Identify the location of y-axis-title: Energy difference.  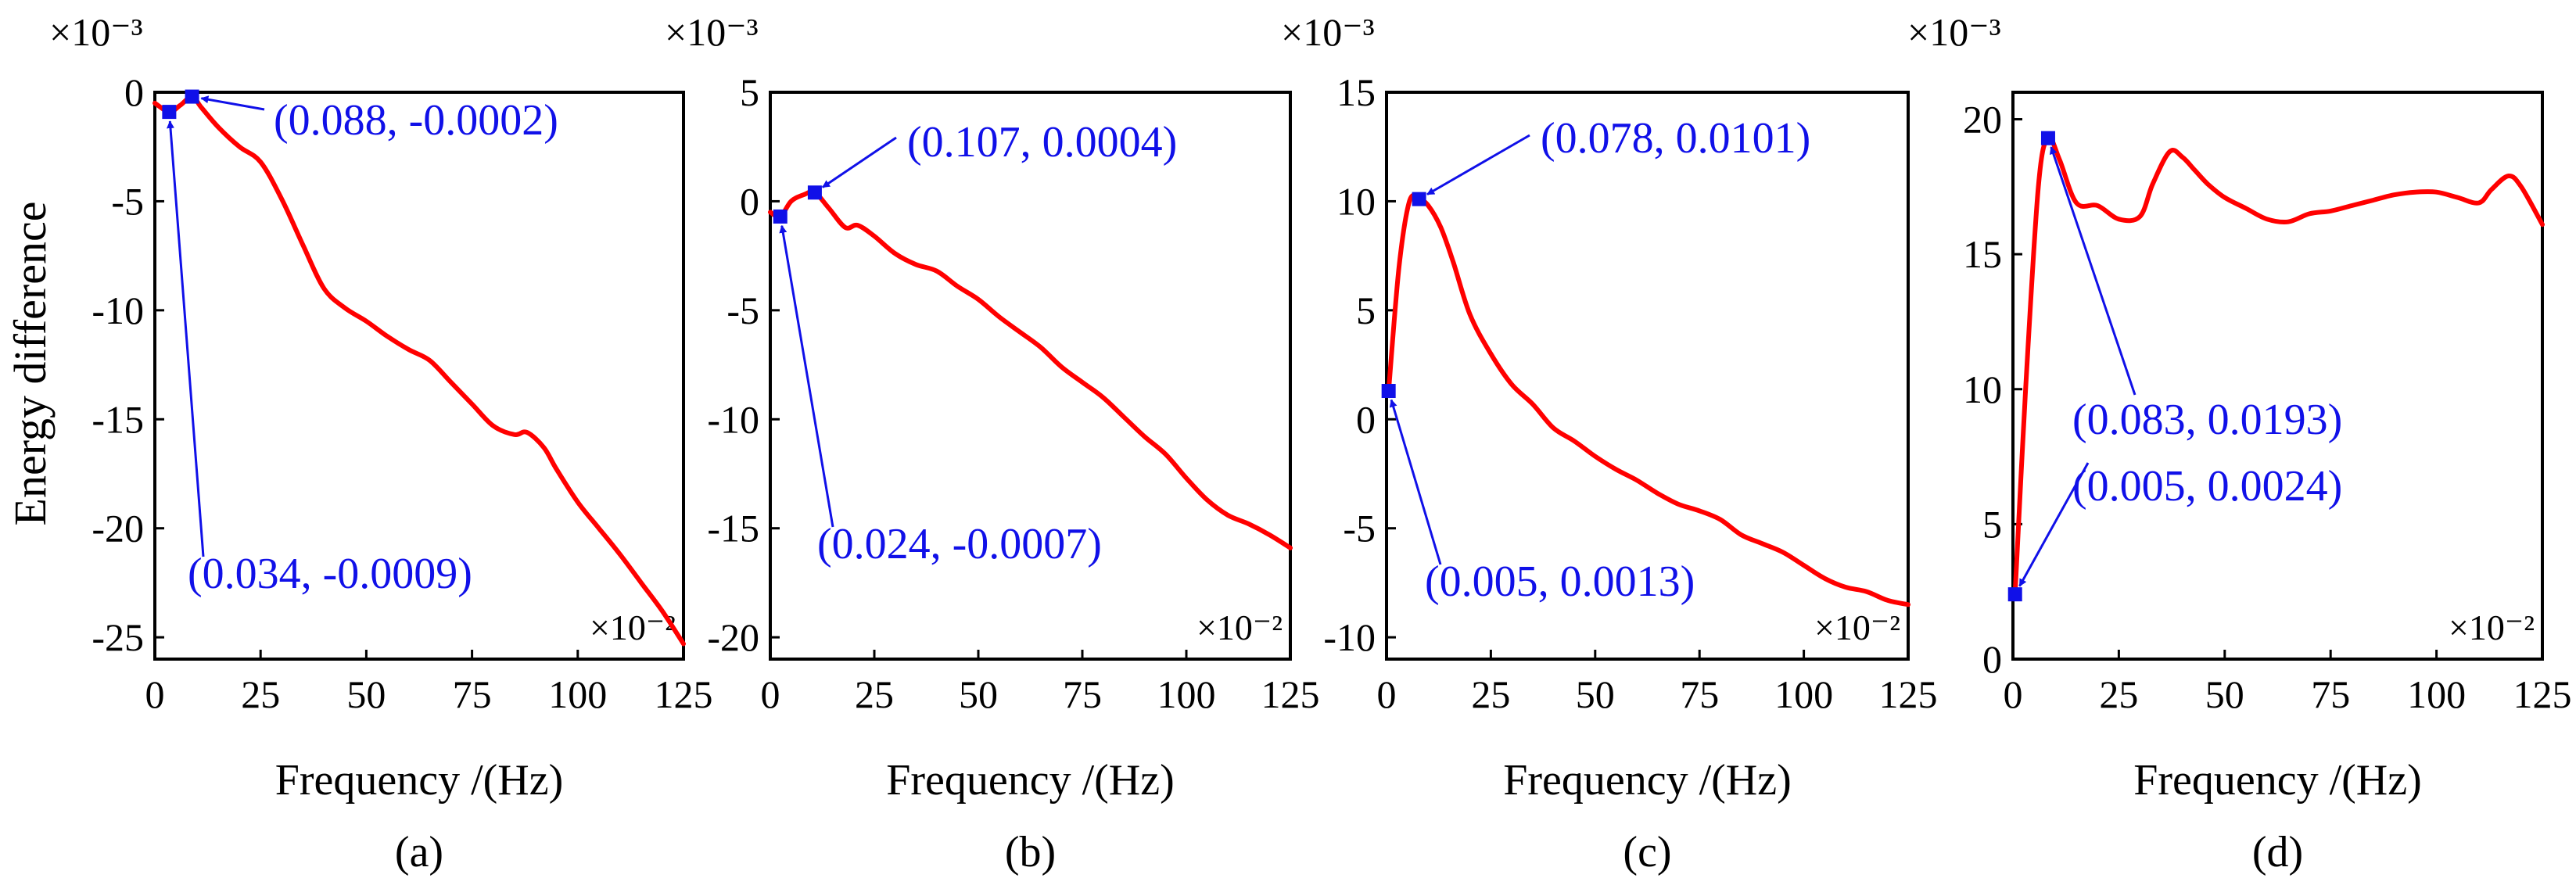
(30, 364).